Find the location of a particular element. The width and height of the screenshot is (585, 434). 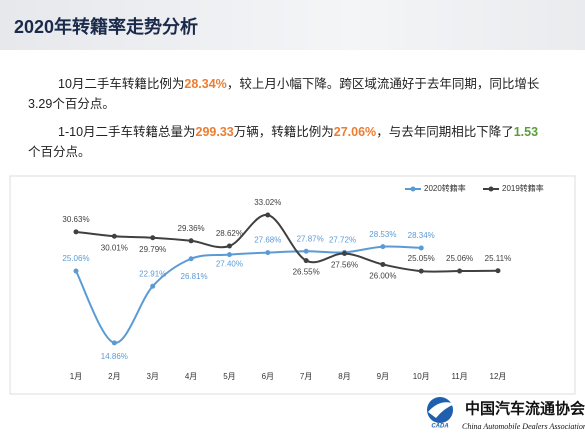

text-run: 万辆，转籍比例为 is located at coordinates (283, 132).